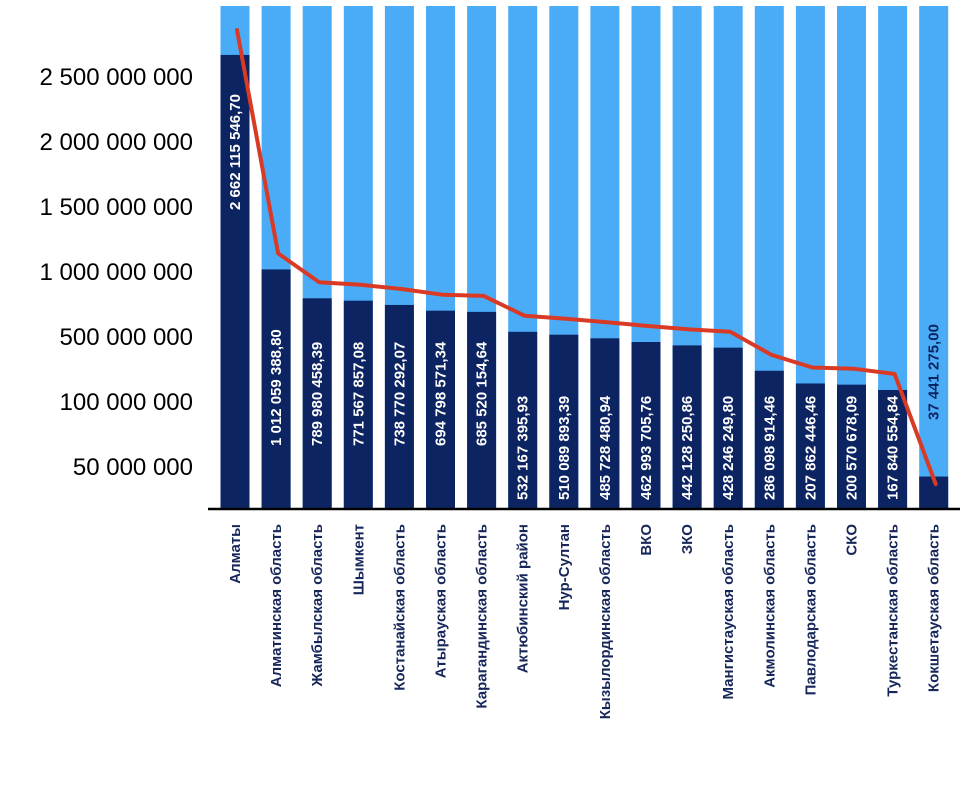  What do you see at coordinates (605, 447) in the screenshot?
I see `data-label: 485 728 480,94` at bounding box center [605, 447].